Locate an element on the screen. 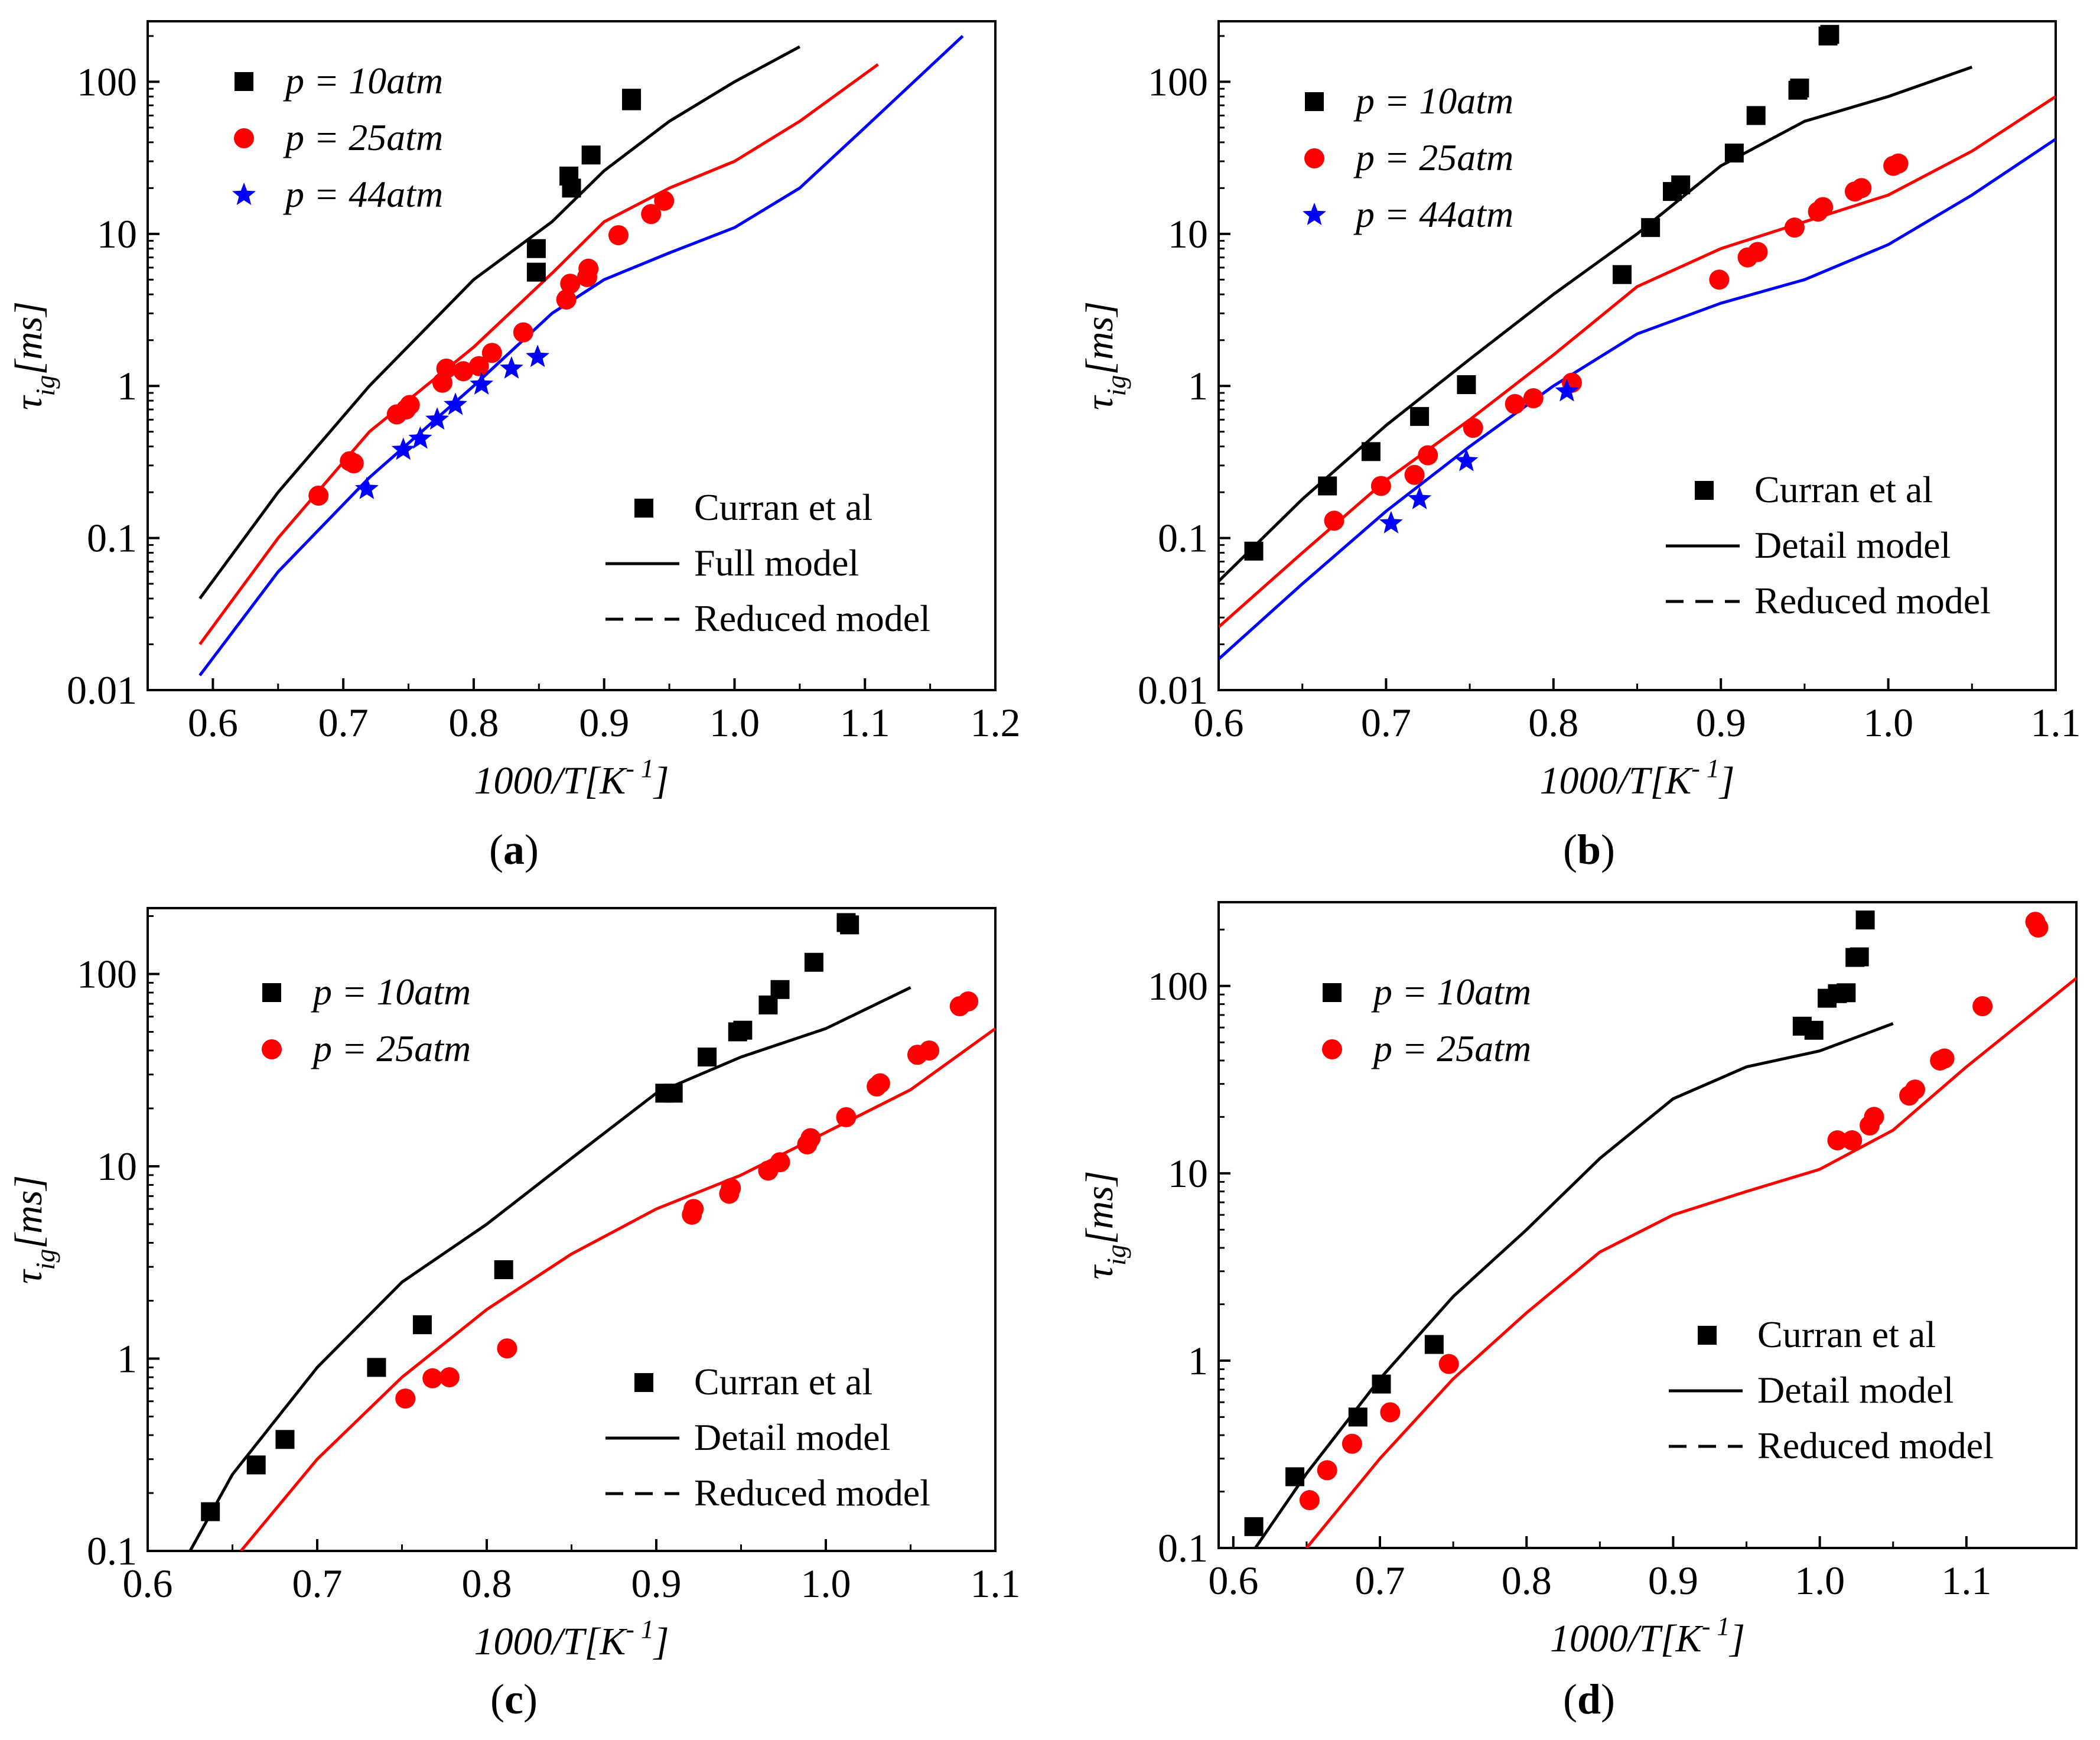  legend-label-p44: p = 44atm is located at coordinates (1433, 214).